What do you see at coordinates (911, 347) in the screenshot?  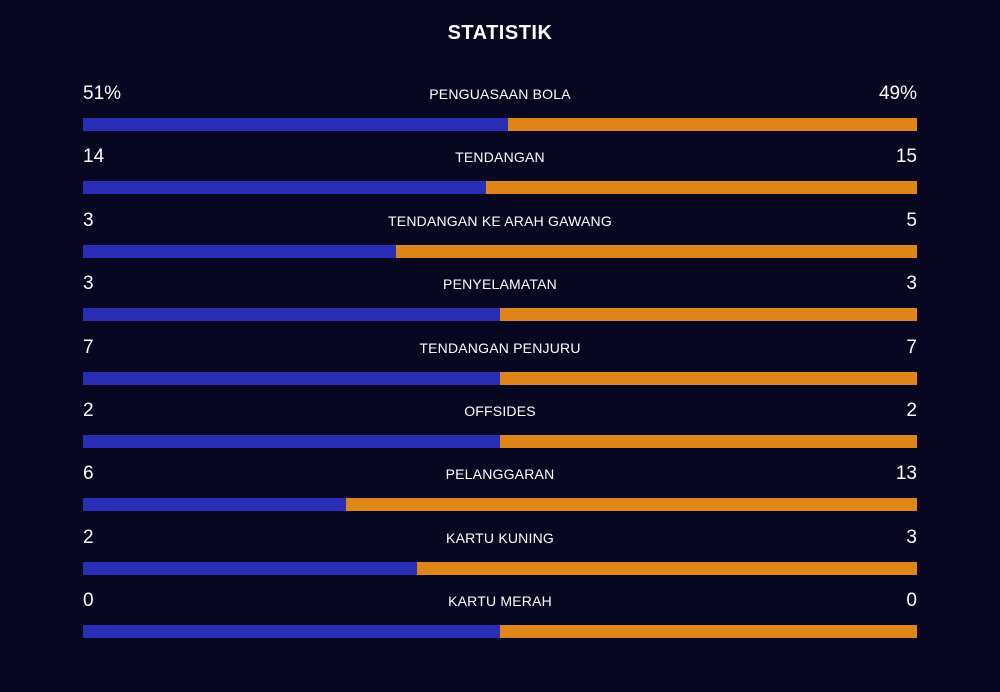 I see `away-value: 7` at bounding box center [911, 347].